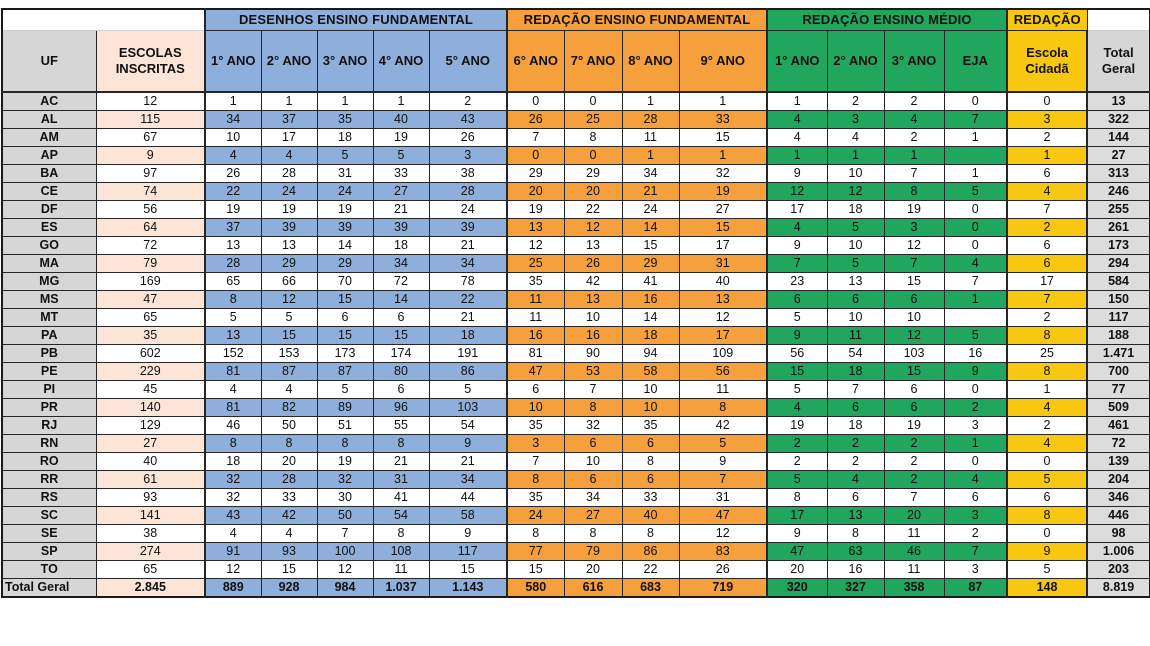 This screenshot has height=646, width=1150. Describe the element at coordinates (723, 497) in the screenshot. I see `table-cell: 31` at that location.